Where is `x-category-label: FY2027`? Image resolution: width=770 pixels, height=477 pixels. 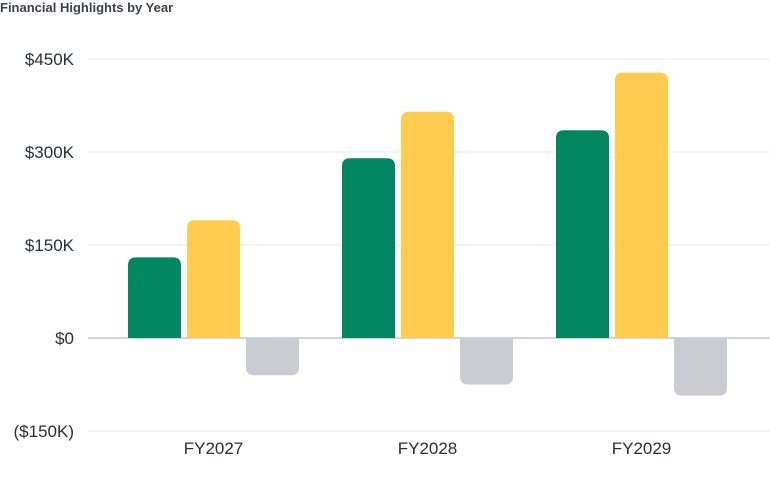 x-category-label: FY2027 is located at coordinates (214, 448).